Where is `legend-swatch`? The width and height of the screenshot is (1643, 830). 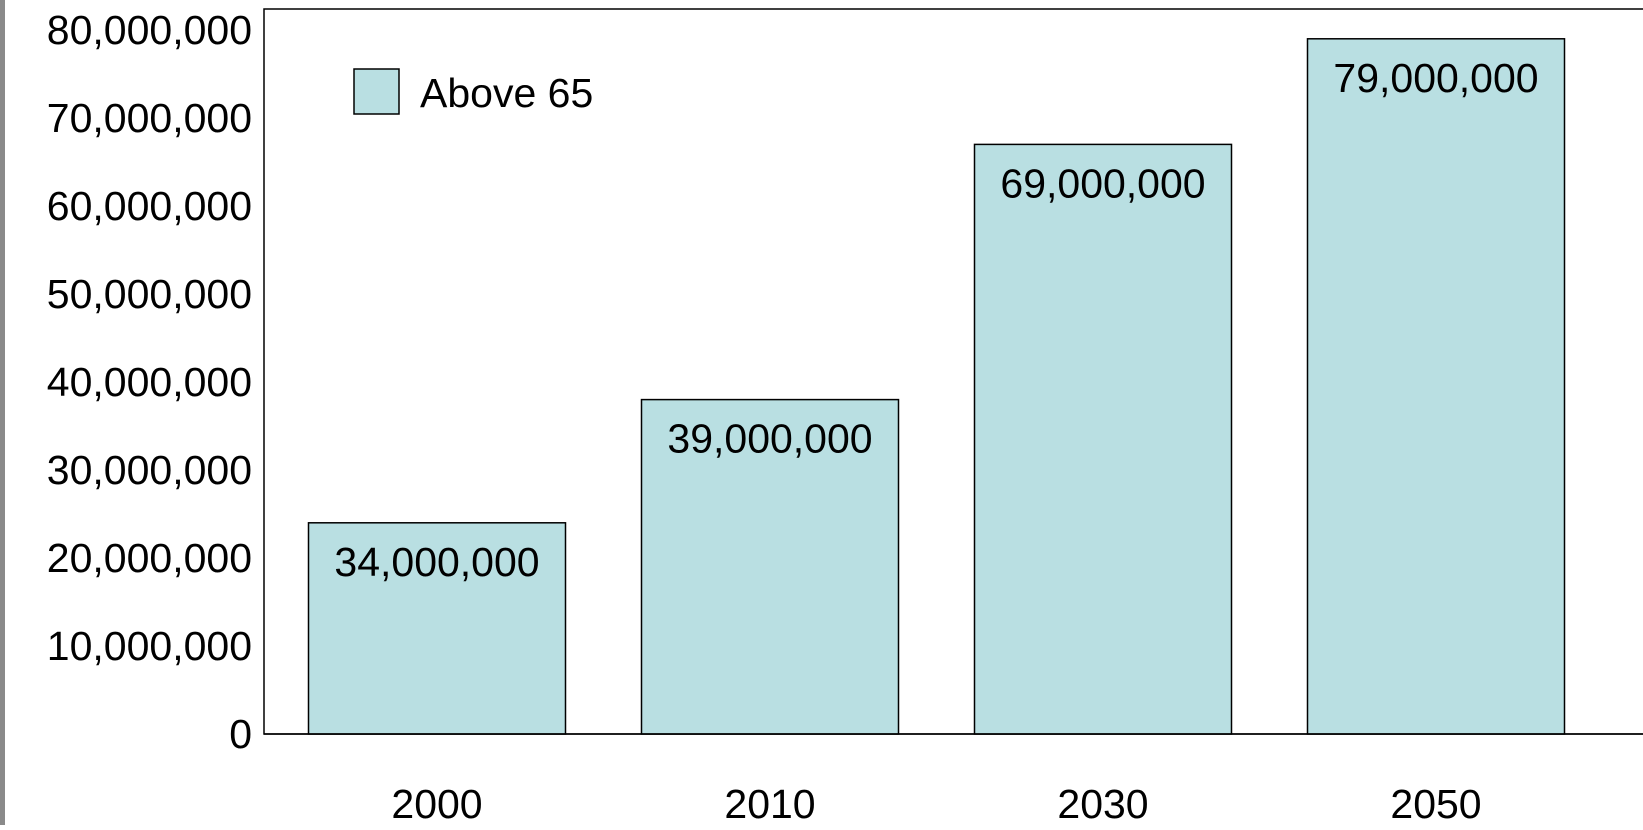 legend-swatch is located at coordinates (376, 91).